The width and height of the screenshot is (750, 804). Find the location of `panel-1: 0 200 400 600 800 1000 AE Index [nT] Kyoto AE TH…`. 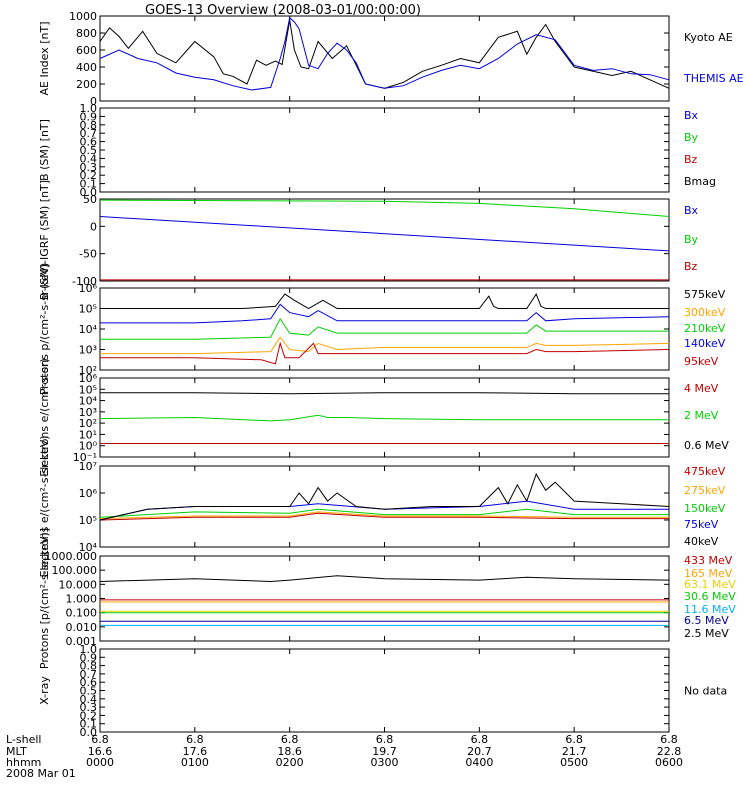

panel-1: 0 200 400 600 800 1000 AE Index [nT] Kyoto AE TH… is located at coordinates (391, 59).